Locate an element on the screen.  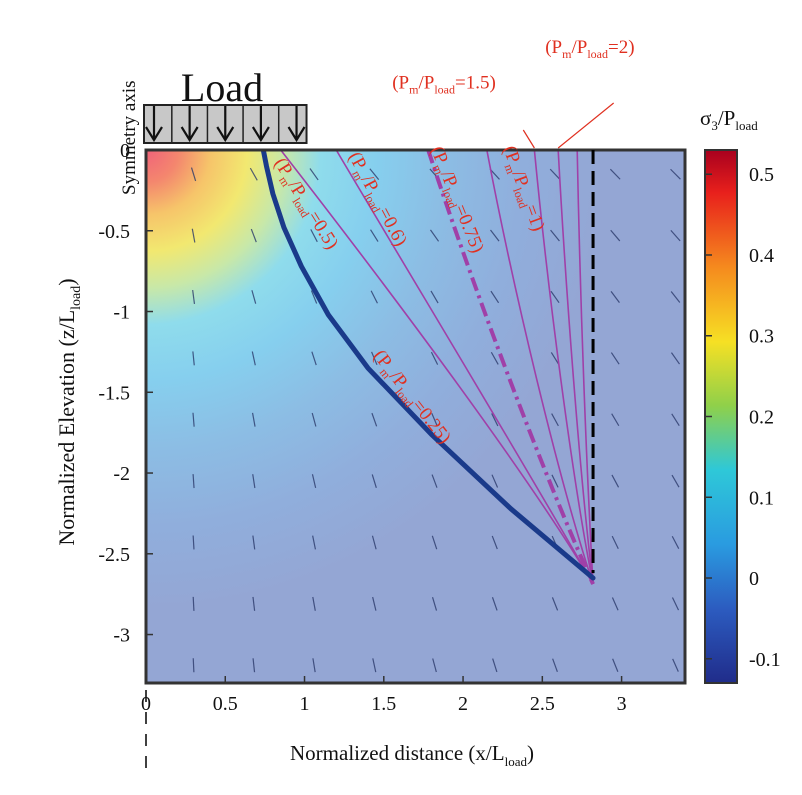
x-tick-label: 2 is located at coordinates (463, 704).